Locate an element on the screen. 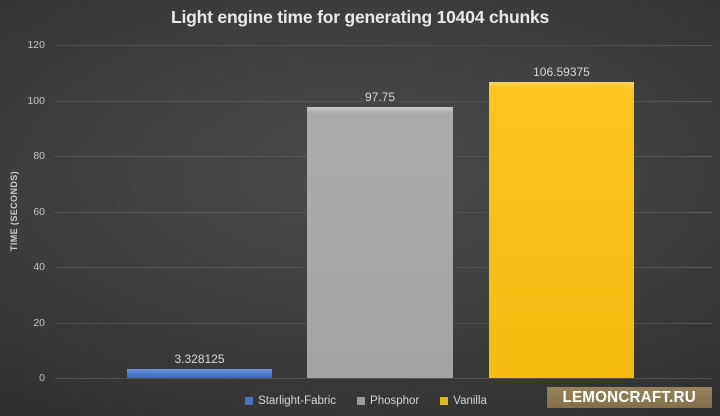 The image size is (720, 416). legend-item-starlight-fabric: Starlight-Fabric is located at coordinates (290, 401).